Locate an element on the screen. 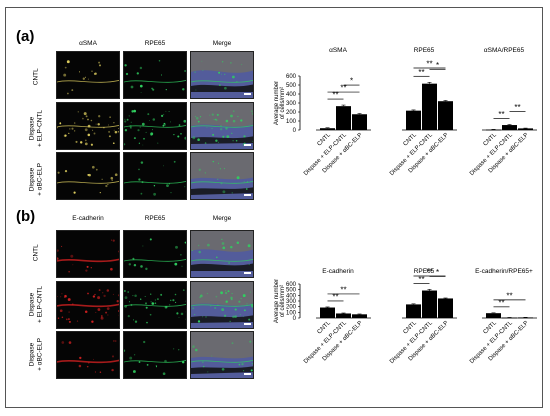 Image resolution: width=550 pixels, height=416 pixels. panel-a-label: (a) is located at coordinates (25, 36).